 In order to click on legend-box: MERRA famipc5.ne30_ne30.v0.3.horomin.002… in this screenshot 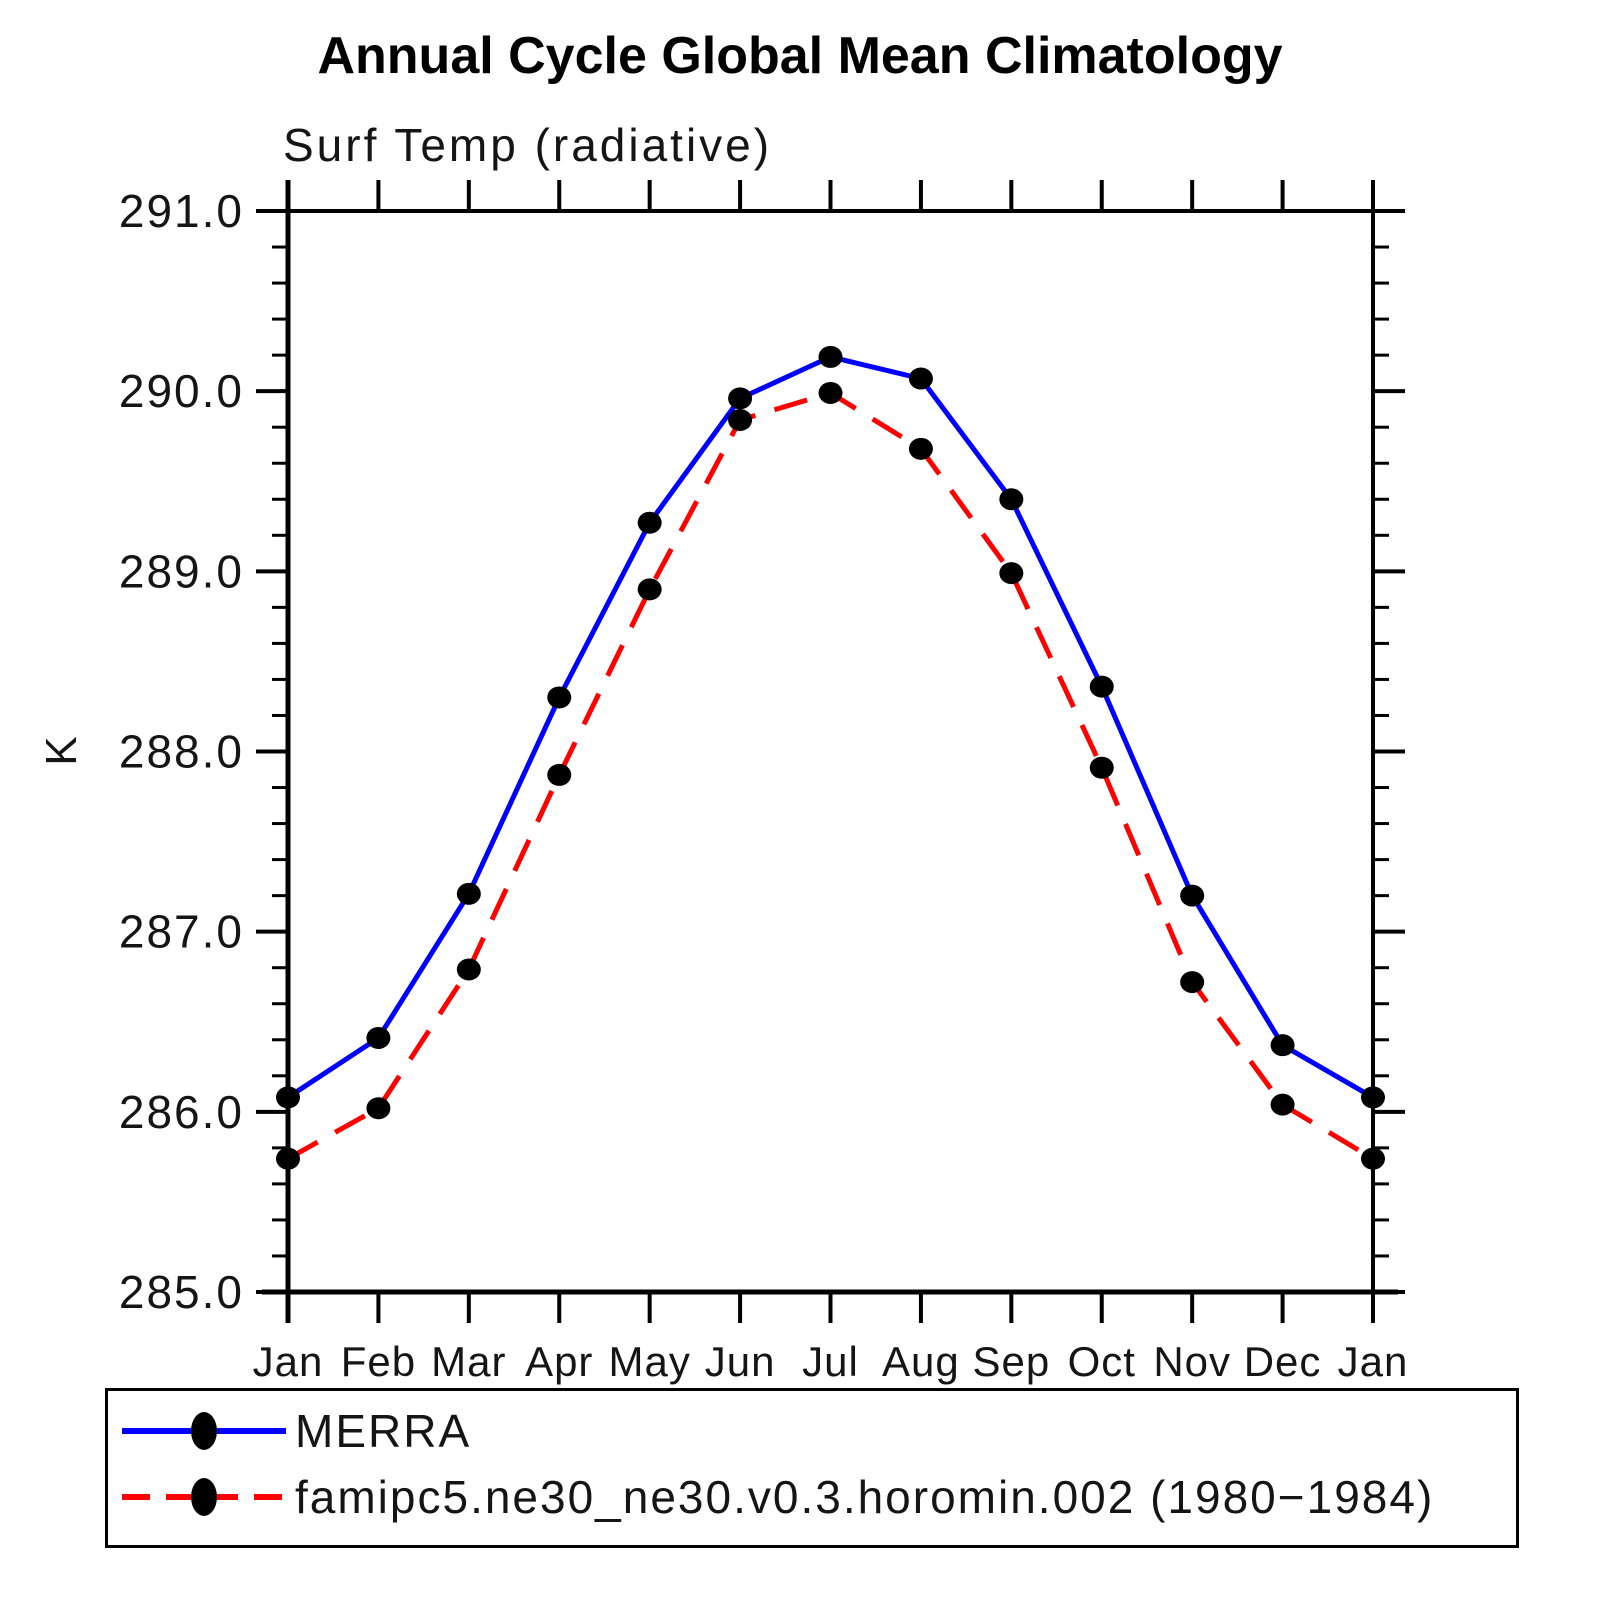, I will do `click(812, 1468)`.